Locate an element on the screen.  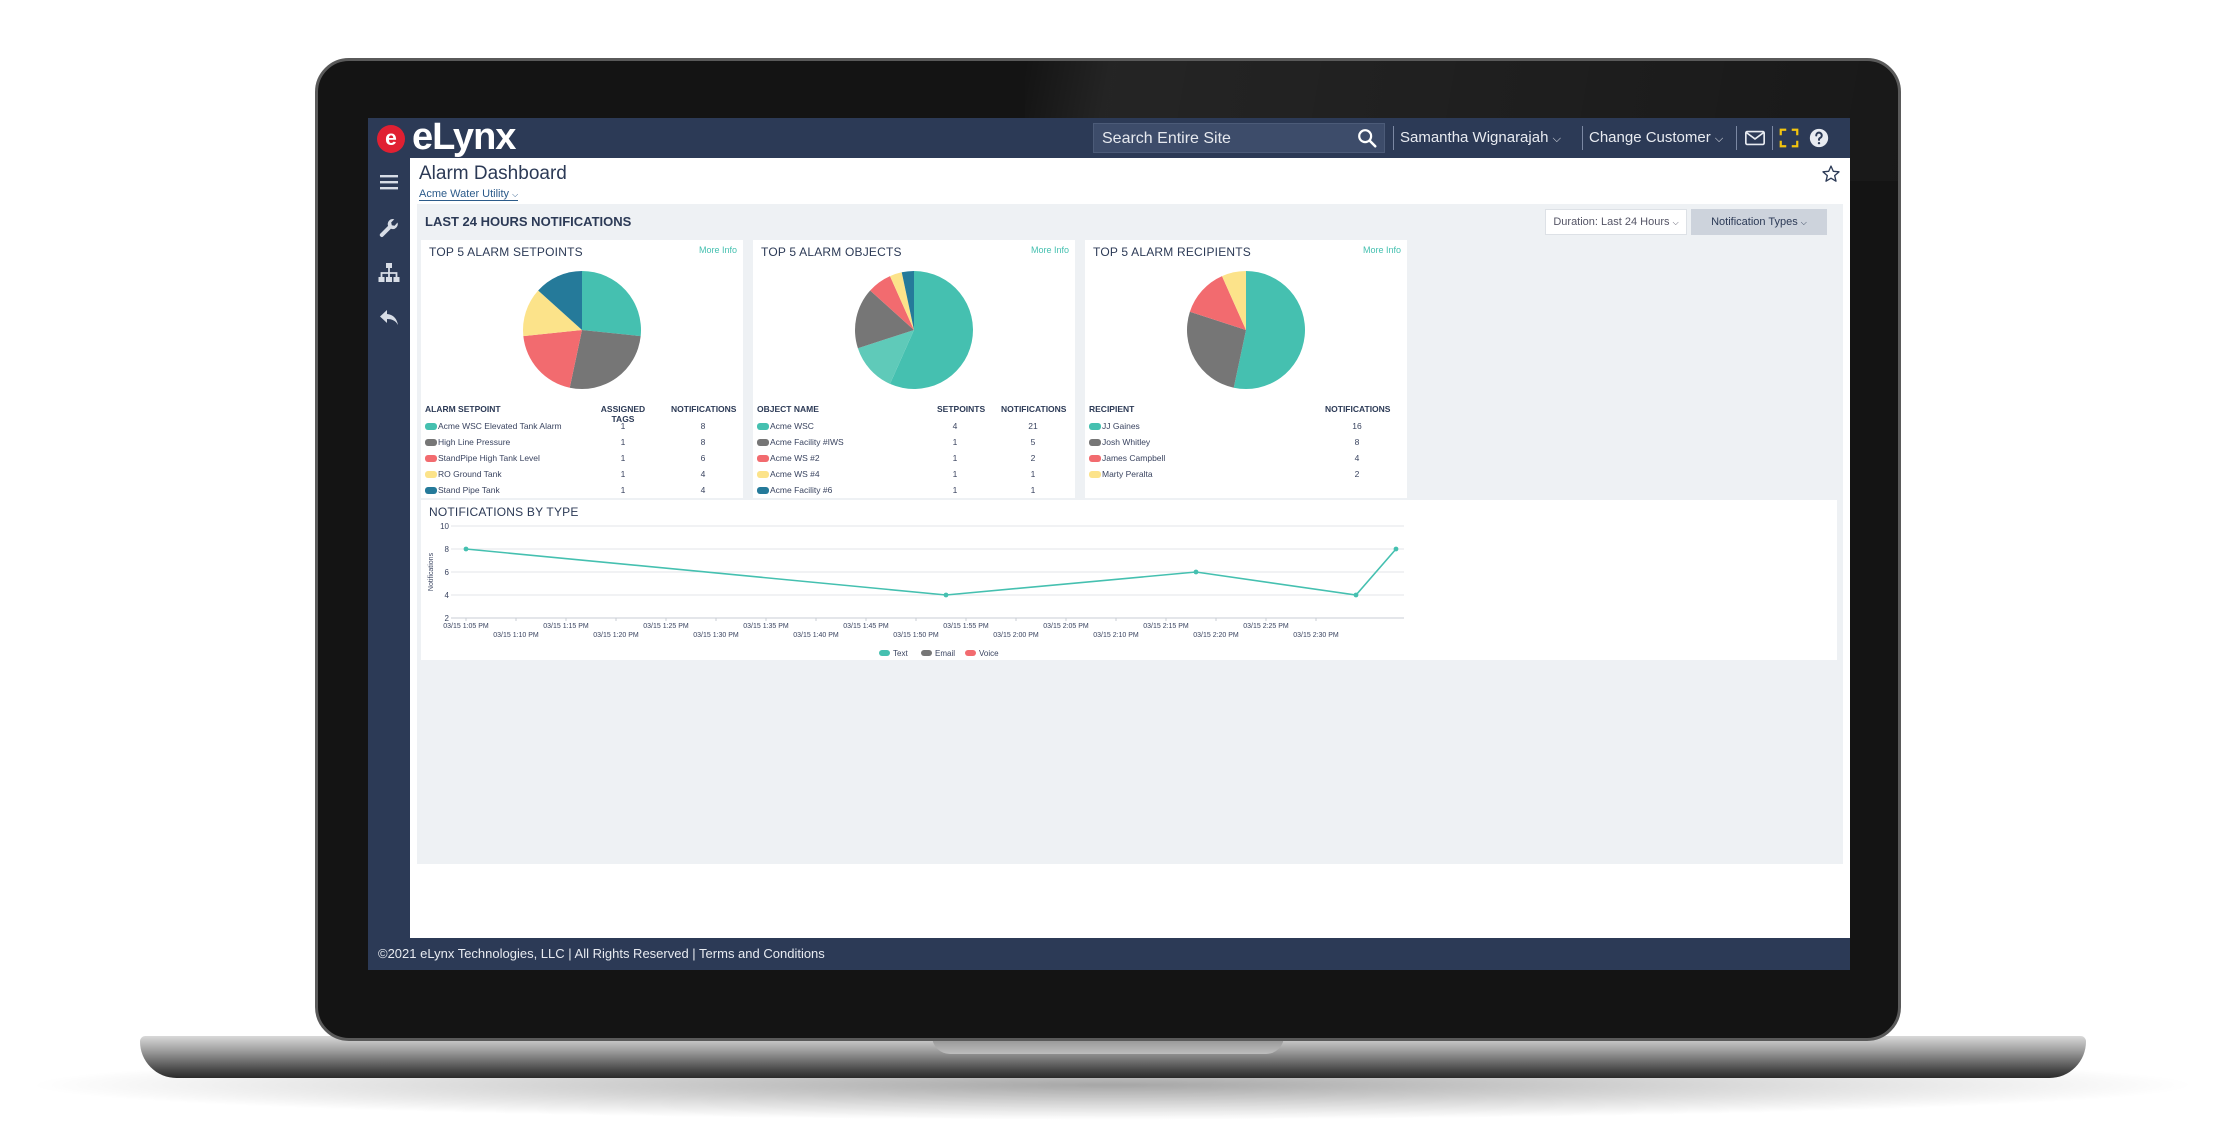
row-name: James Campbell is located at coordinates (1134, 458).